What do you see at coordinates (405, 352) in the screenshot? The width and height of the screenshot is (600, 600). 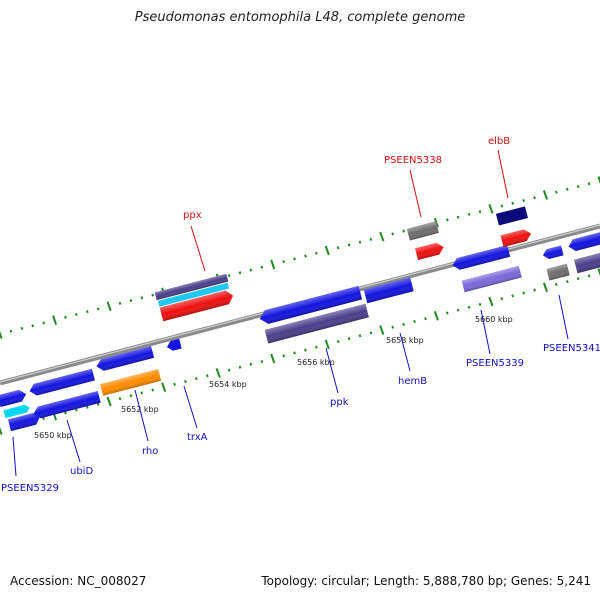 I see `leader-hemb` at bounding box center [405, 352].